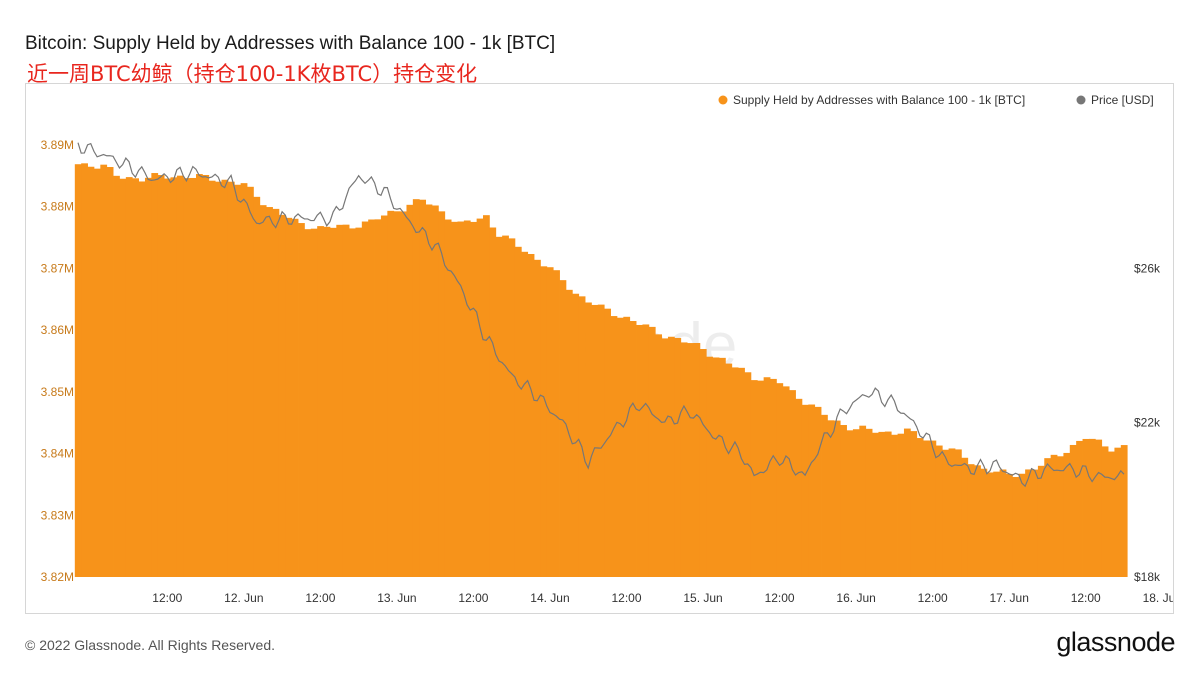  What do you see at coordinates (243, 598) in the screenshot?
I see `x-axis-tick-label: 12. Jun` at bounding box center [243, 598].